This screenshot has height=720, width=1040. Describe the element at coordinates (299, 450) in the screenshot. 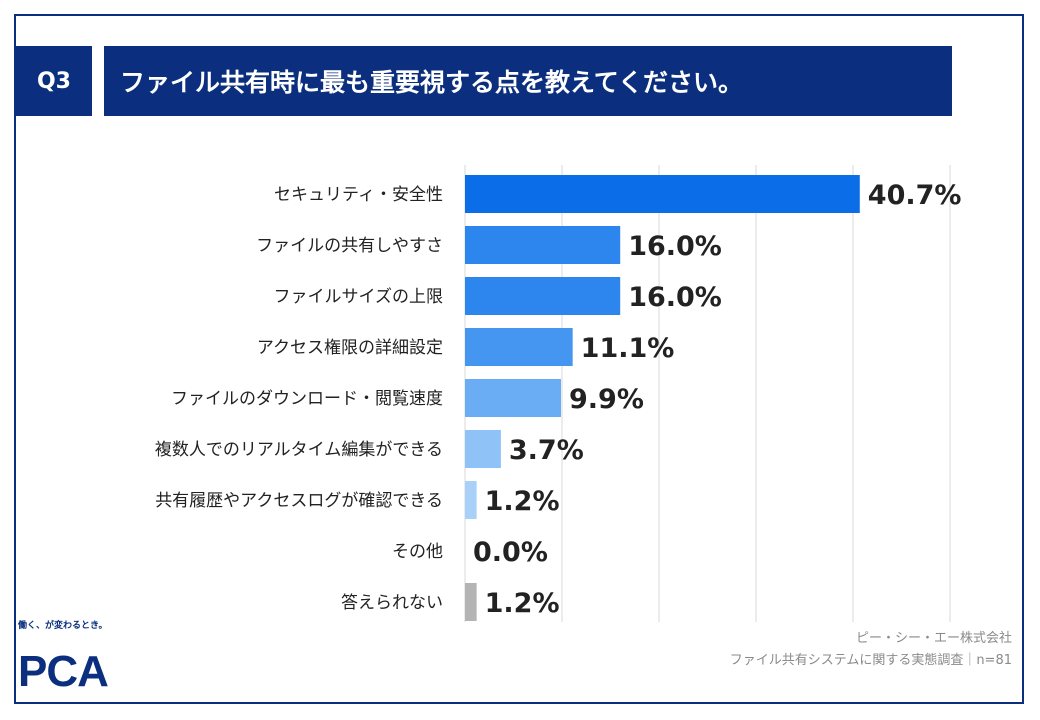

I see `category-label: 複数人でのリアルタイム編集ができる` at that location.